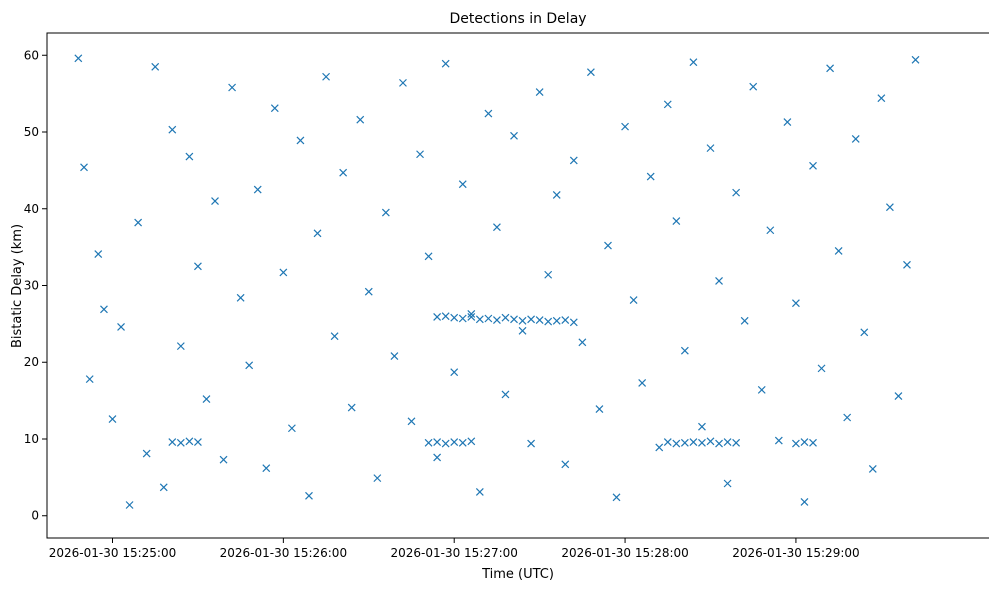 This screenshot has height=590, width=989. Describe the element at coordinates (35, 516) in the screenshot. I see `y-tick-label: 0` at that location.